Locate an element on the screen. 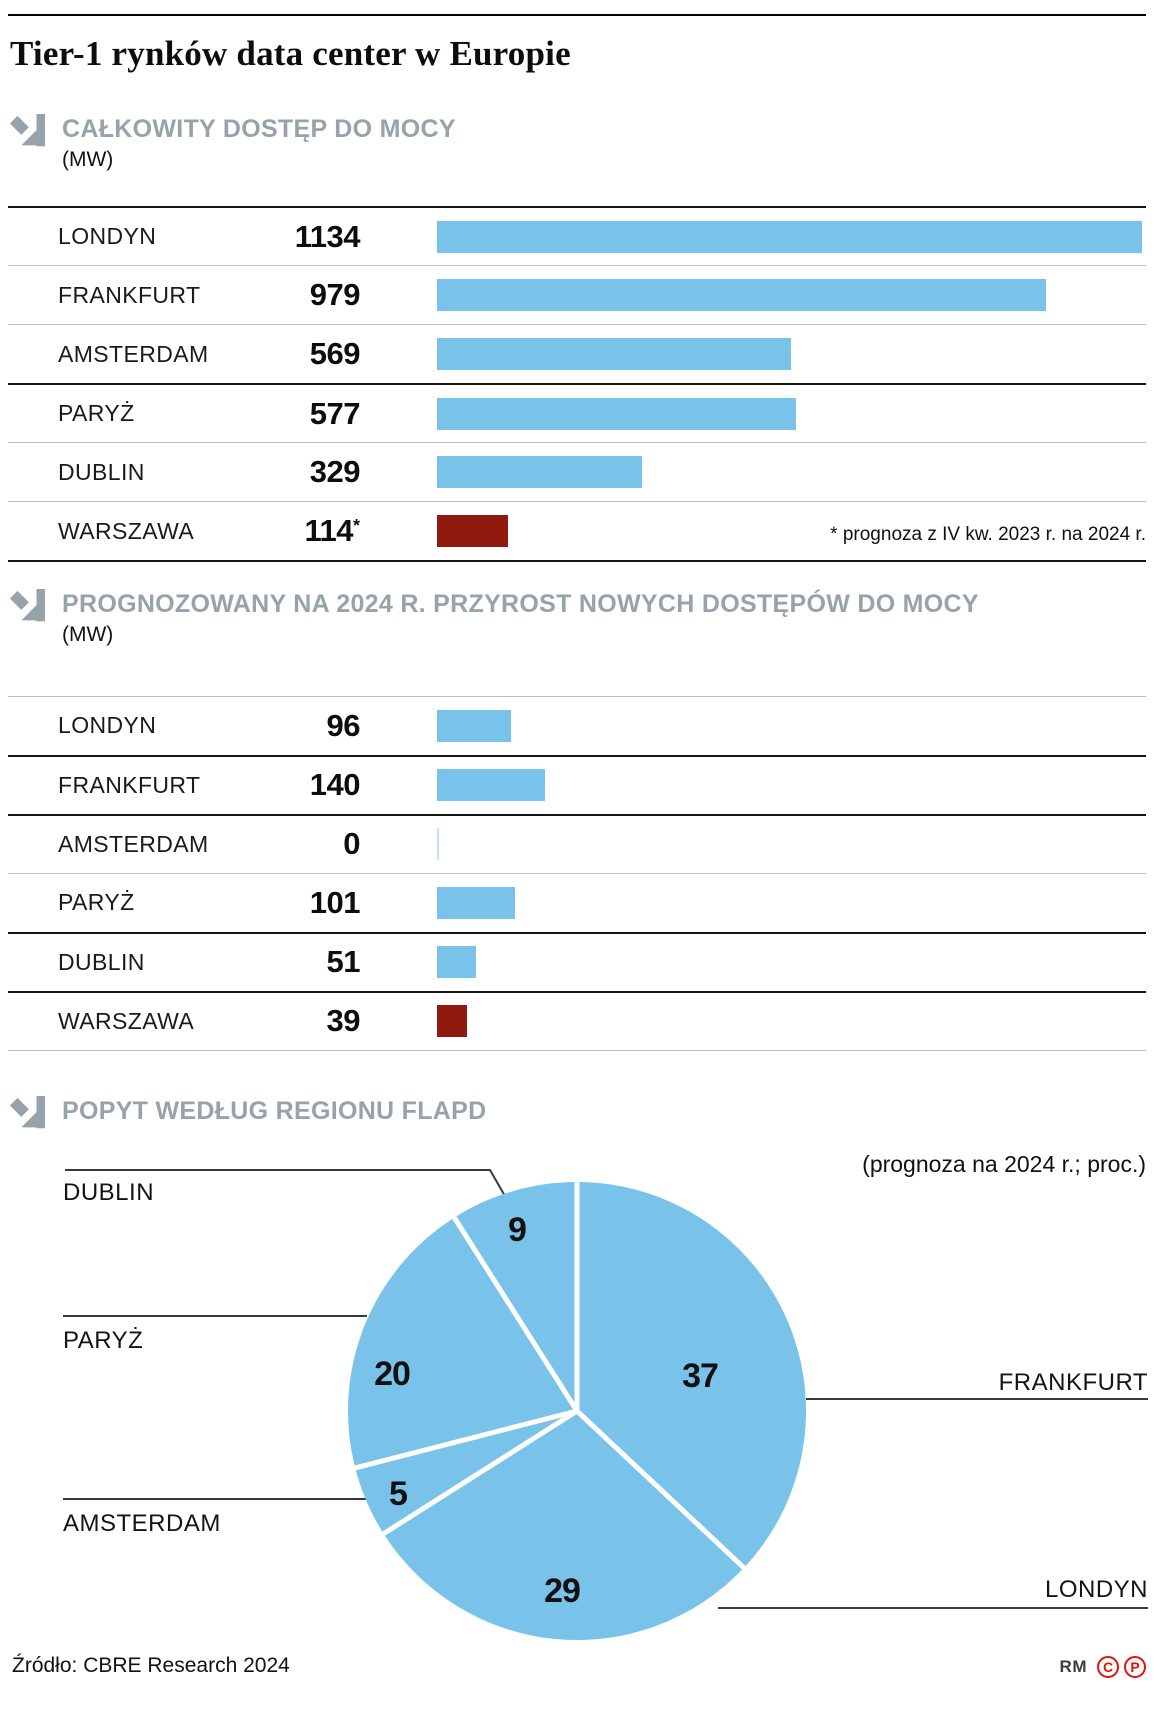 The width and height of the screenshot is (1154, 1716). bar-row-frankfurt: FRANKFURT 140 is located at coordinates (577, 784).